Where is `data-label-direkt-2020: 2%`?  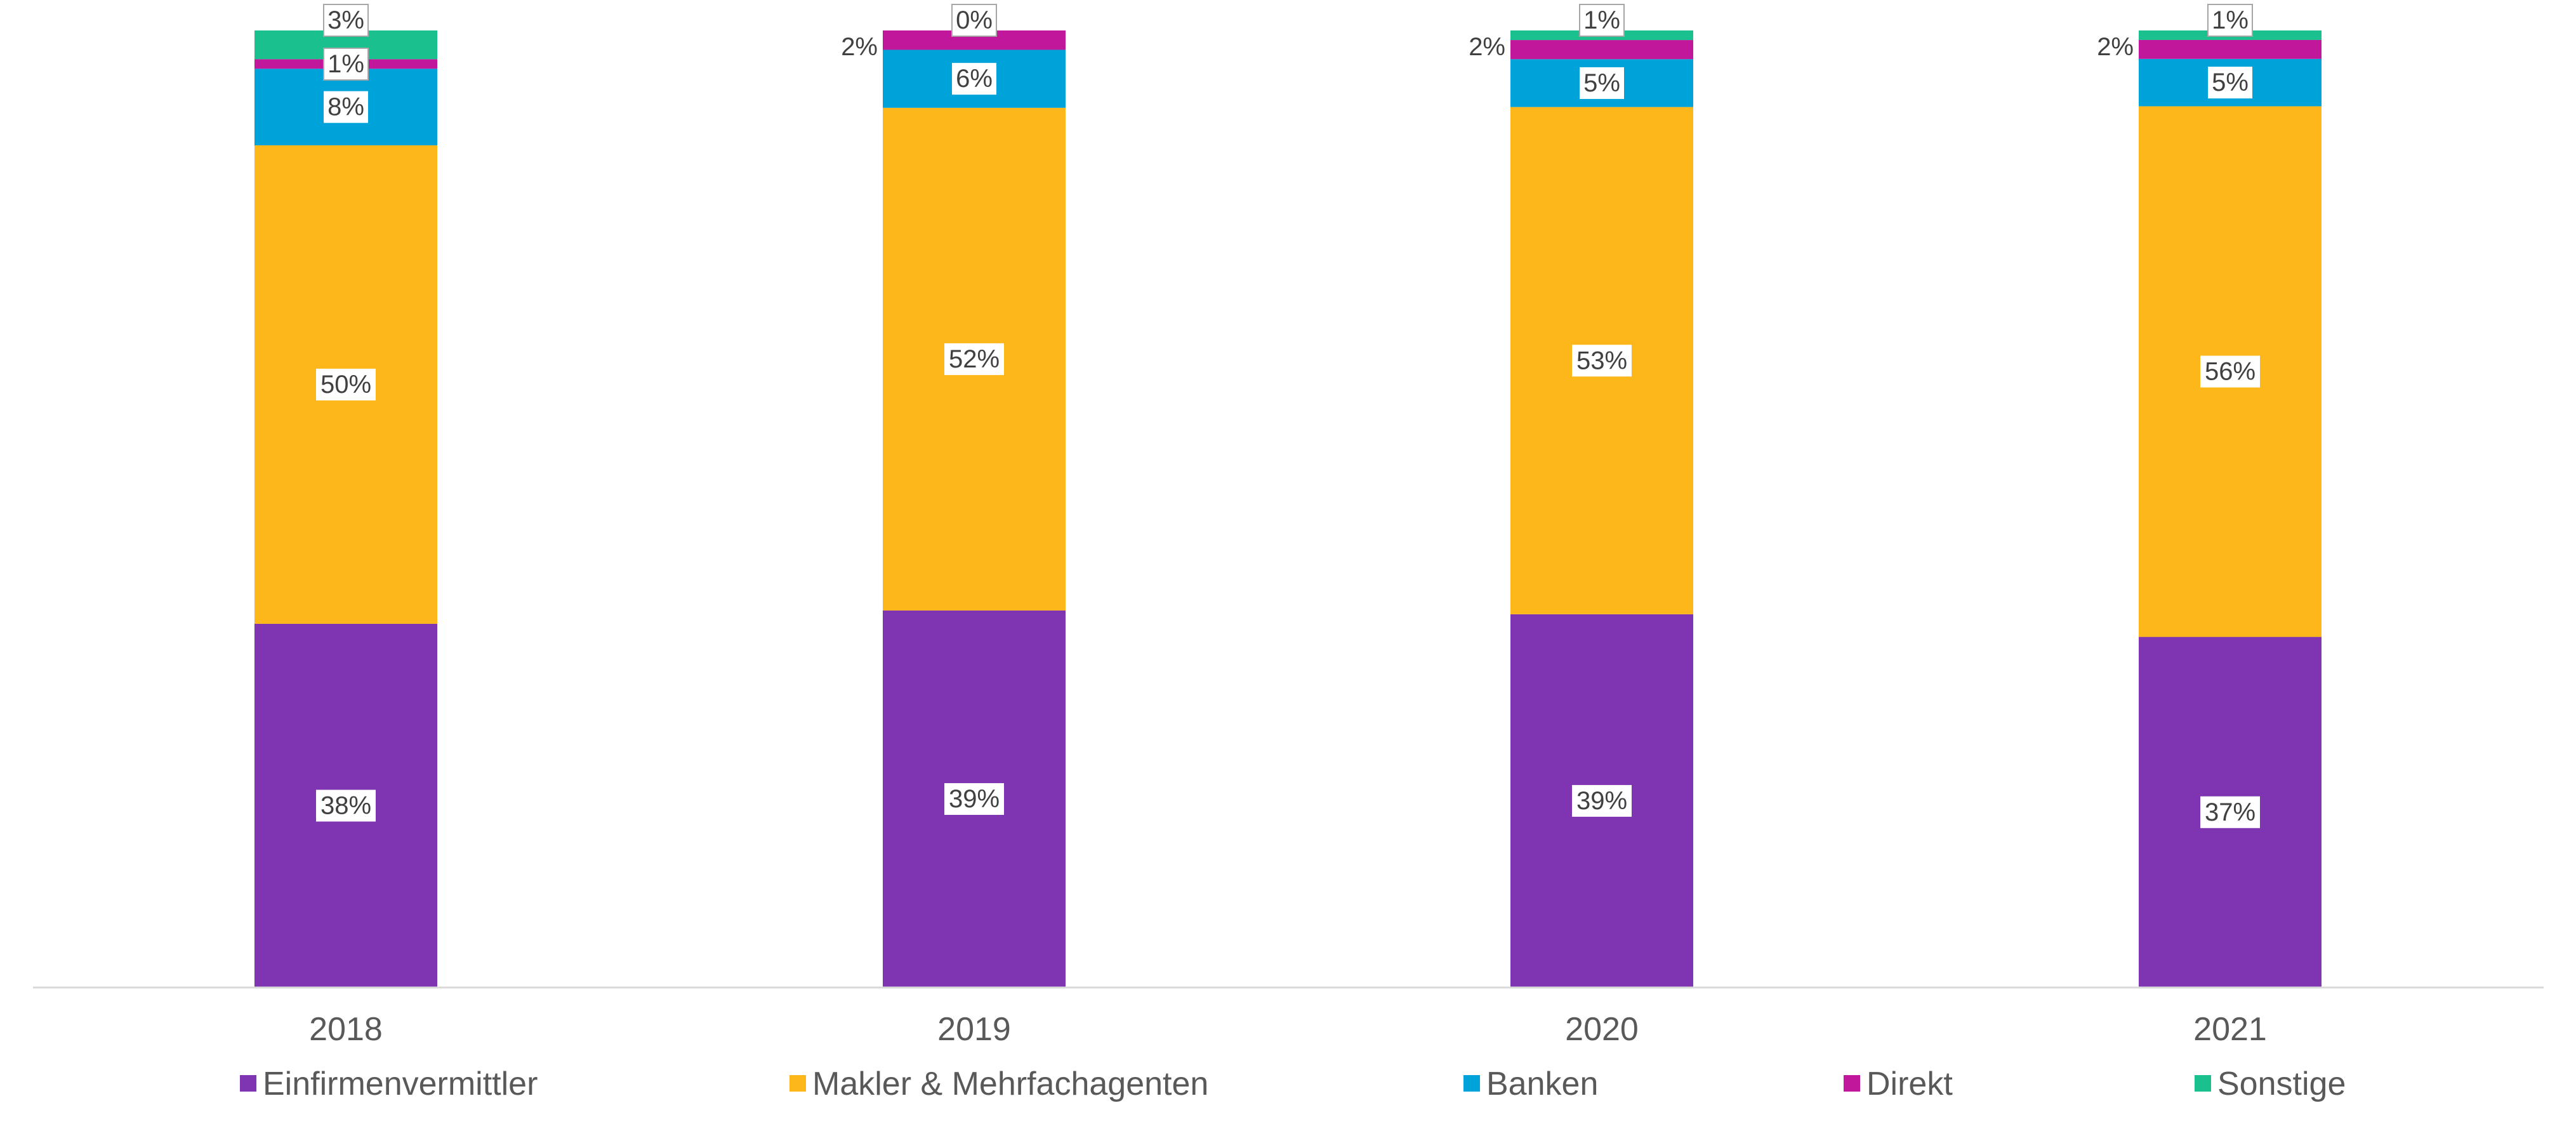
data-label-direkt-2020: 2% is located at coordinates (1487, 47).